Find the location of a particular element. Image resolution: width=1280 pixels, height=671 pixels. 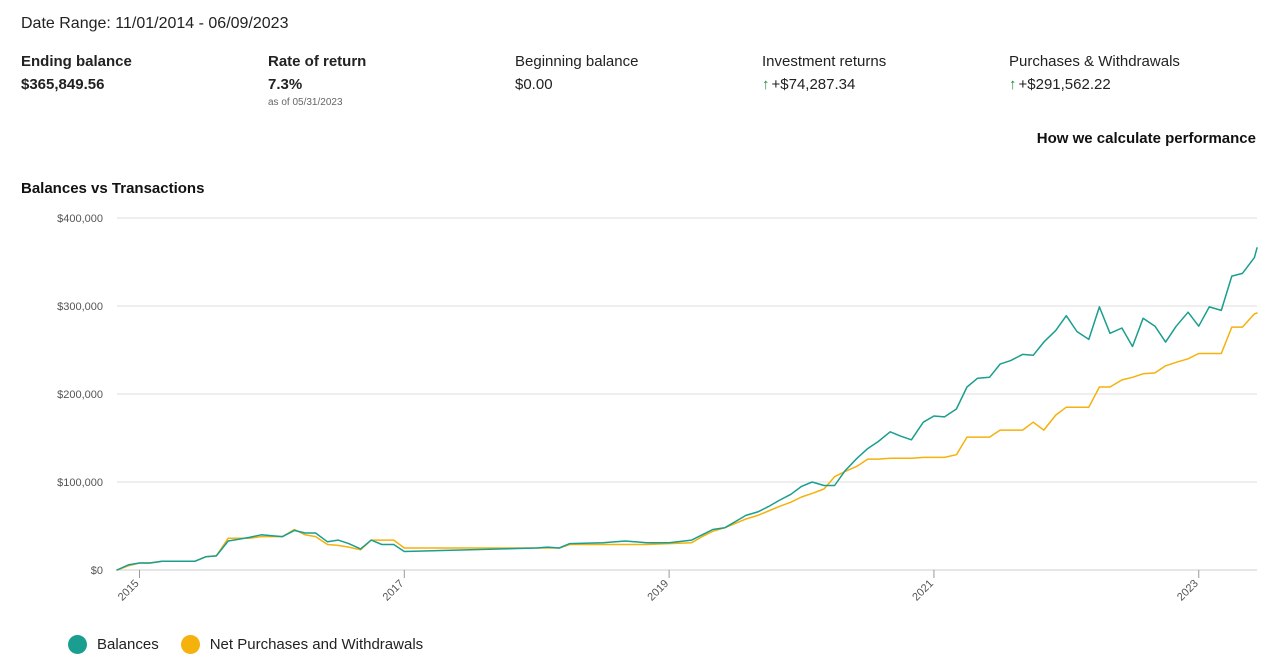

stat-beginning-balance: Beginning balance $0.00 is located at coordinates (576, 73).